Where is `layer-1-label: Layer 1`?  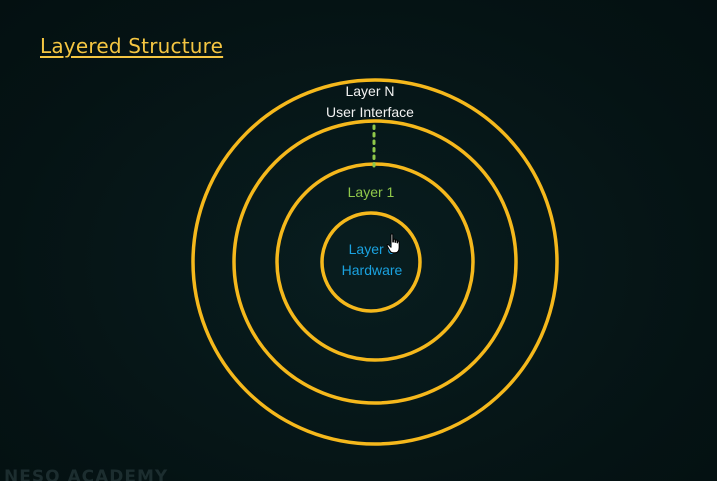 layer-1-label: Layer 1 is located at coordinates (371, 192).